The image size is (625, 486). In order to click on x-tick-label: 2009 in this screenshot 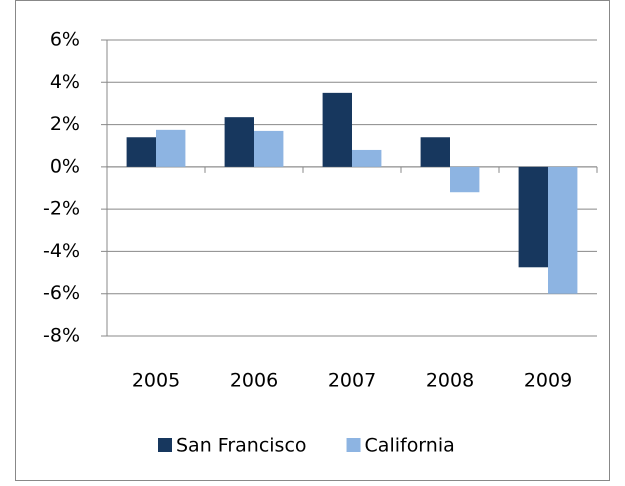, I will do `click(548, 381)`.